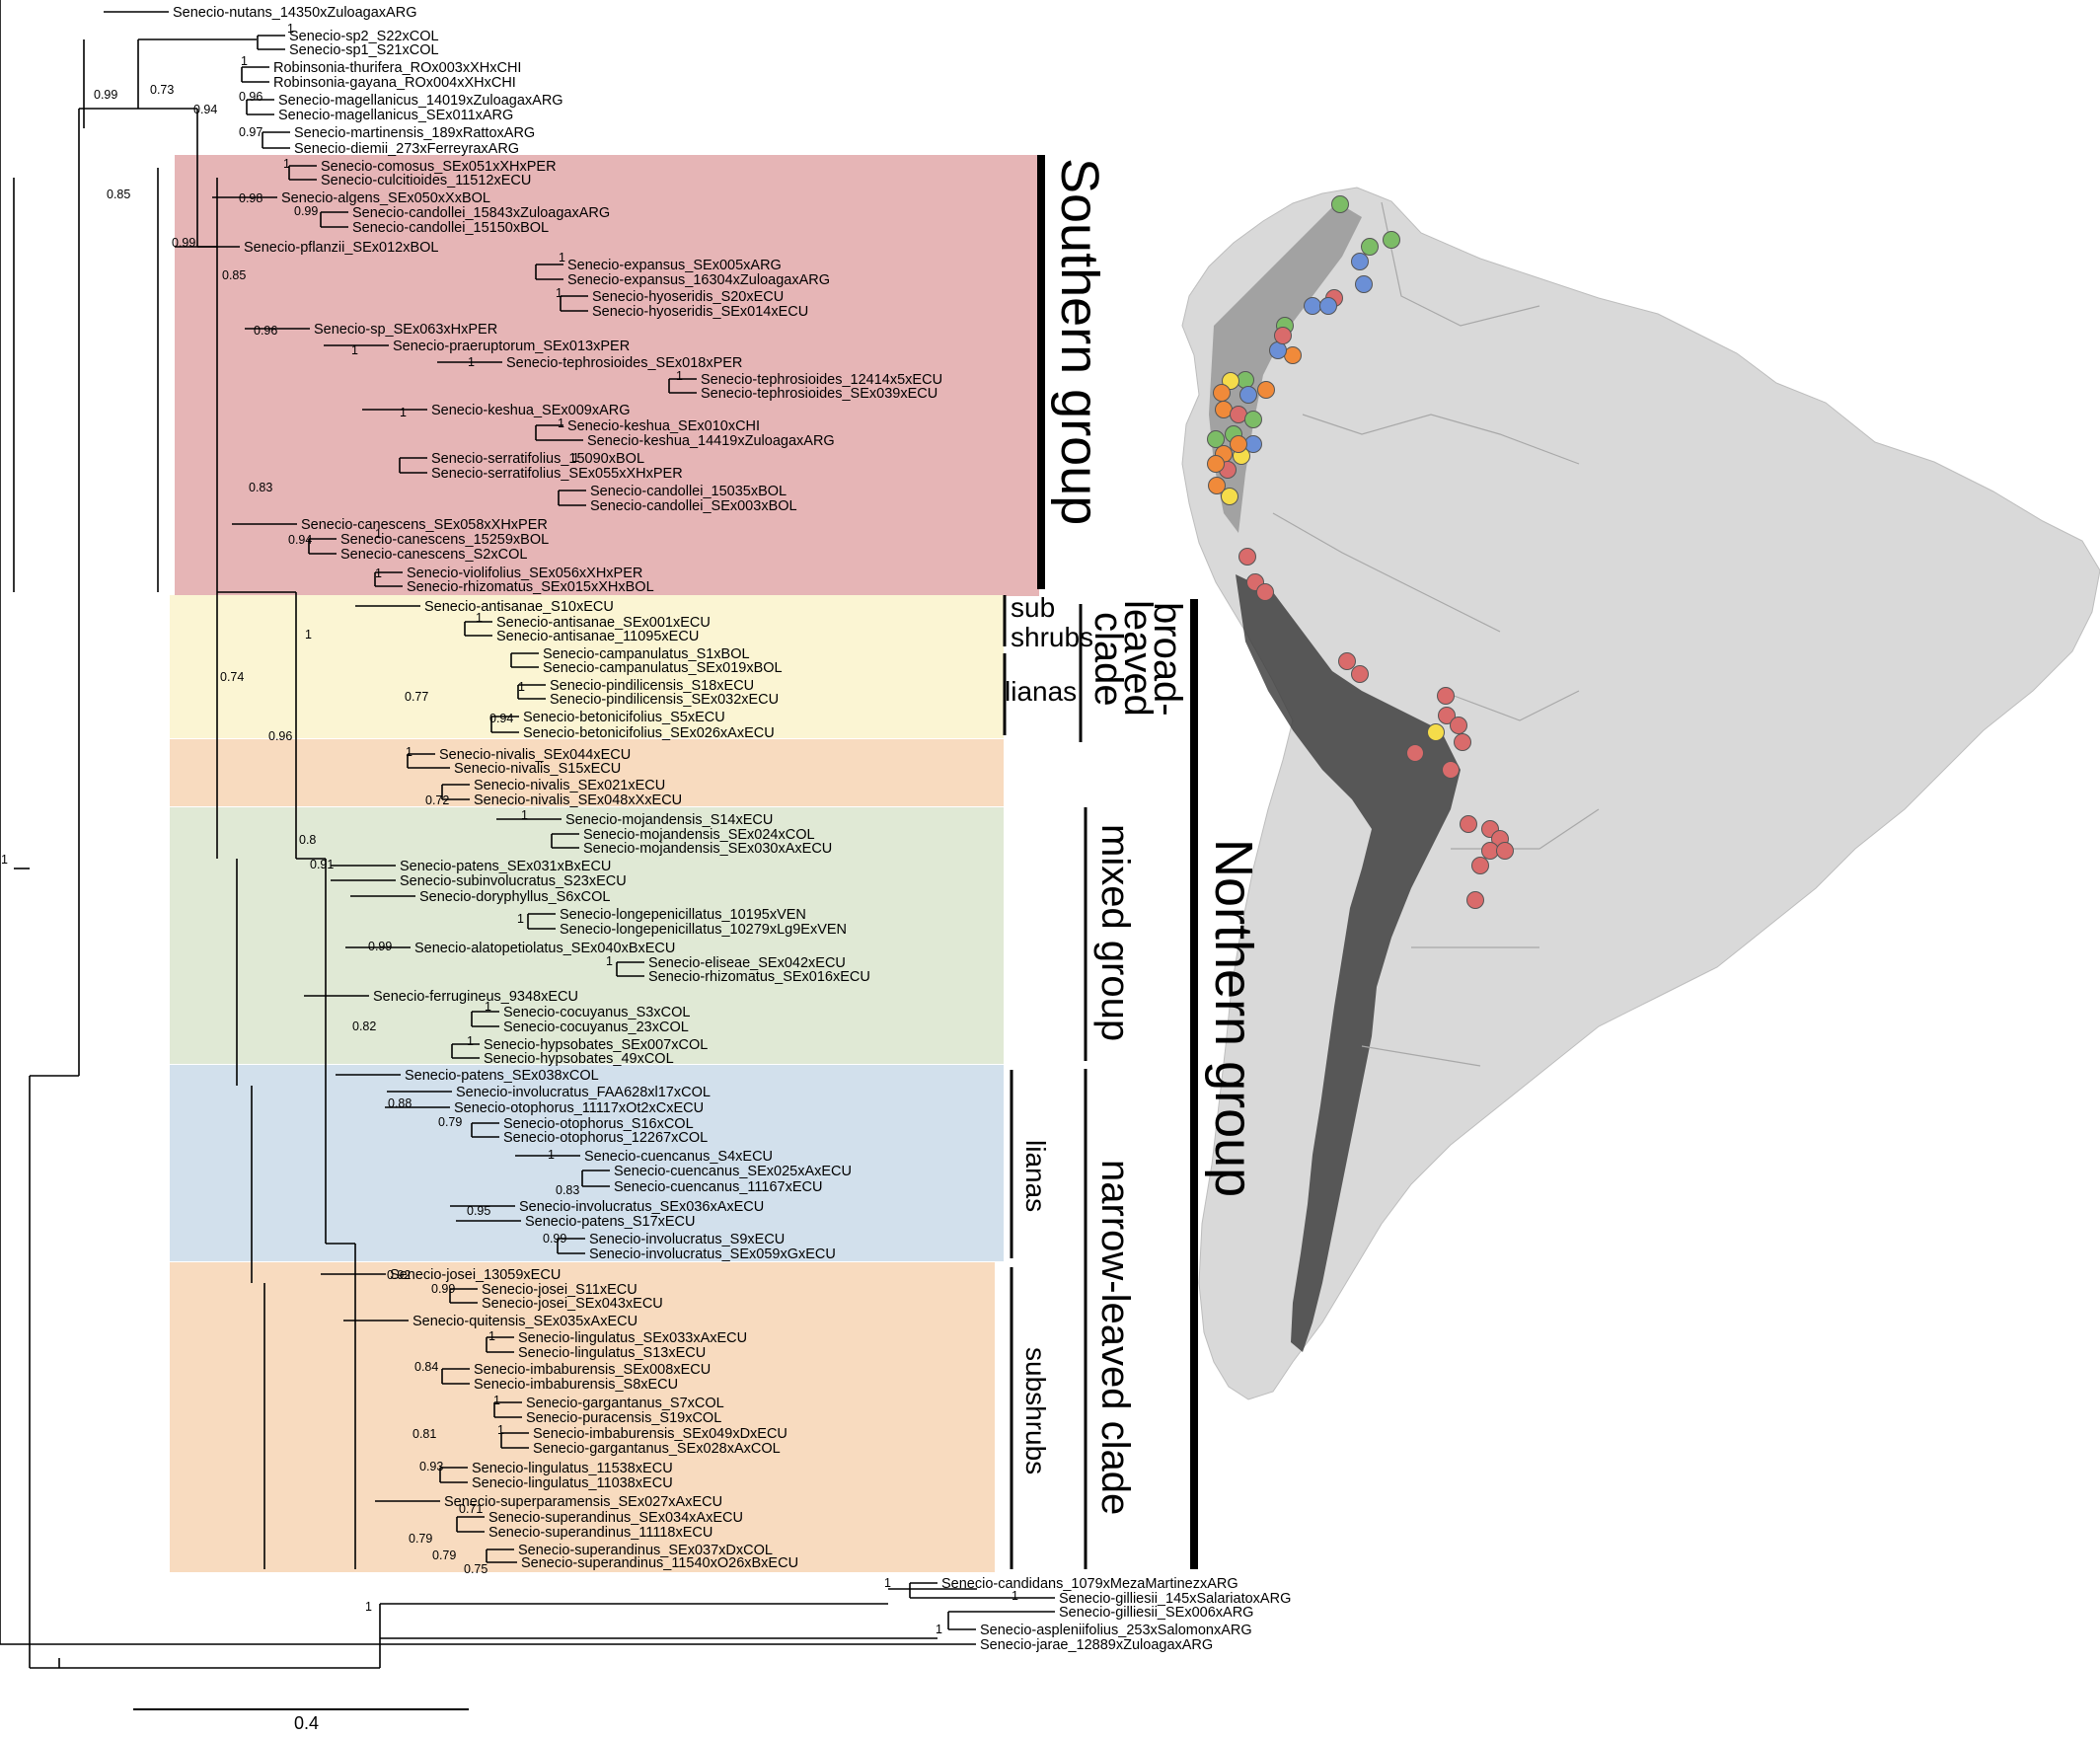  What do you see at coordinates (700, 312) in the screenshot?
I see `tip-label: Senecio-hyoseridis_SEx014xECU` at bounding box center [700, 312].